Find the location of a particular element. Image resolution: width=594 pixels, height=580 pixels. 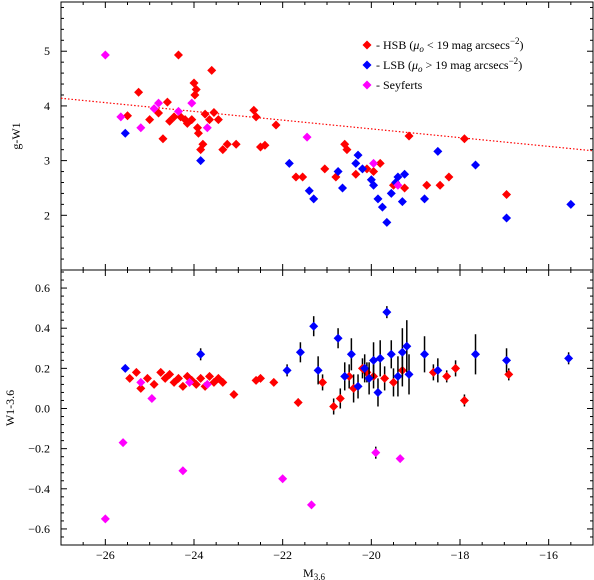

x-tick-labels: −26 −24 −22 −20 −18 −16 is located at coordinates (327, 555).